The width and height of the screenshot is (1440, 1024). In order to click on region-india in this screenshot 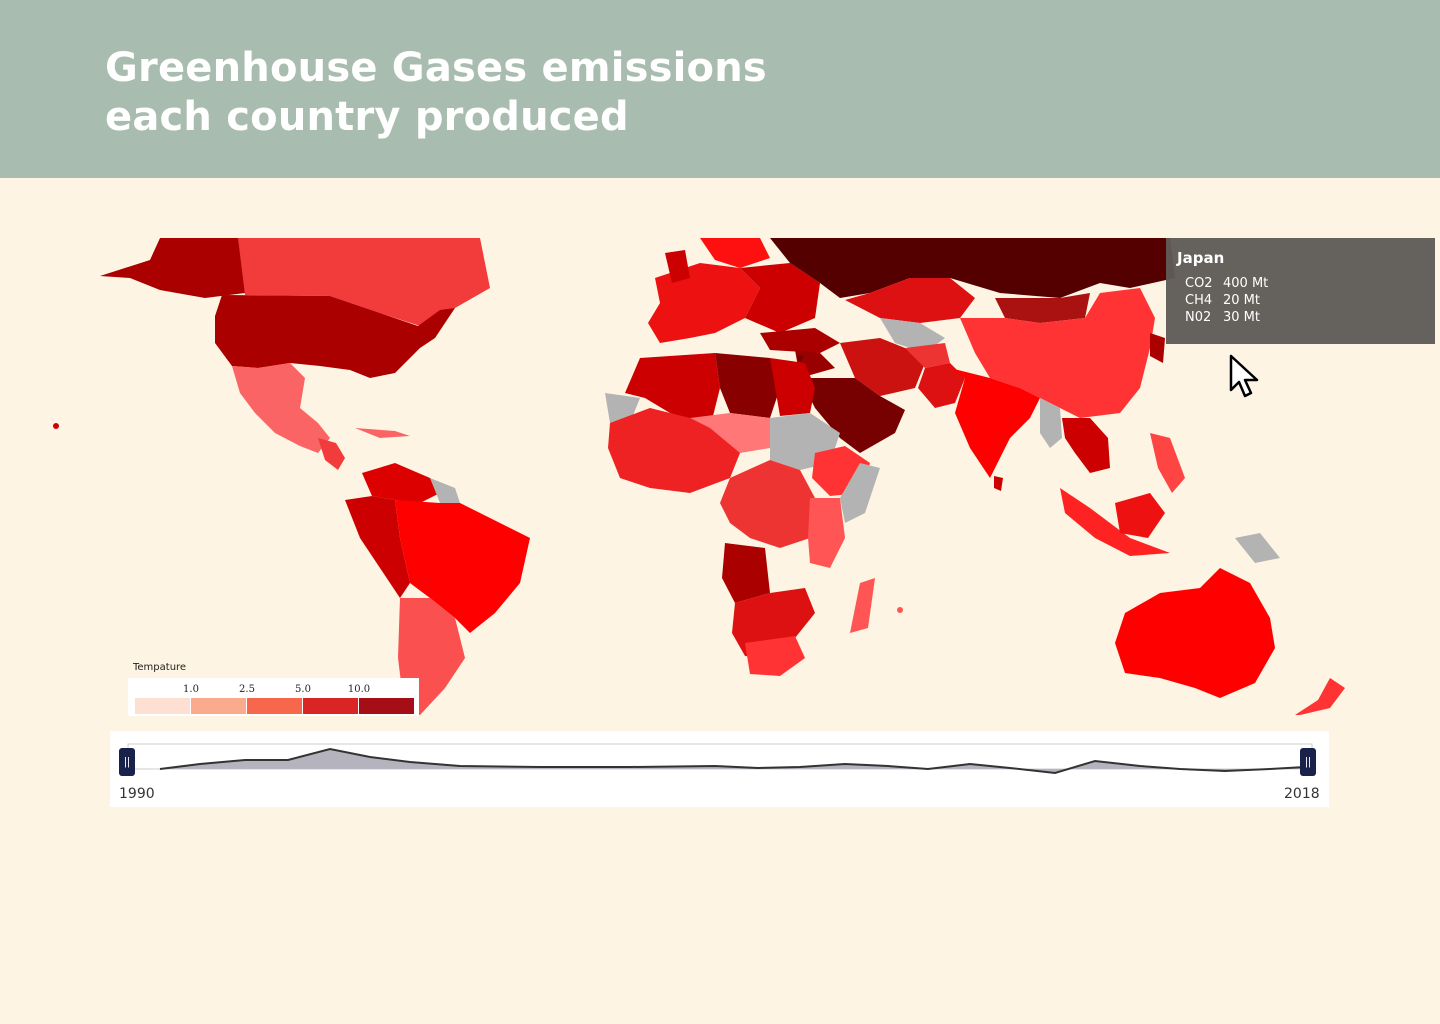, I will do `click(995, 423)`.